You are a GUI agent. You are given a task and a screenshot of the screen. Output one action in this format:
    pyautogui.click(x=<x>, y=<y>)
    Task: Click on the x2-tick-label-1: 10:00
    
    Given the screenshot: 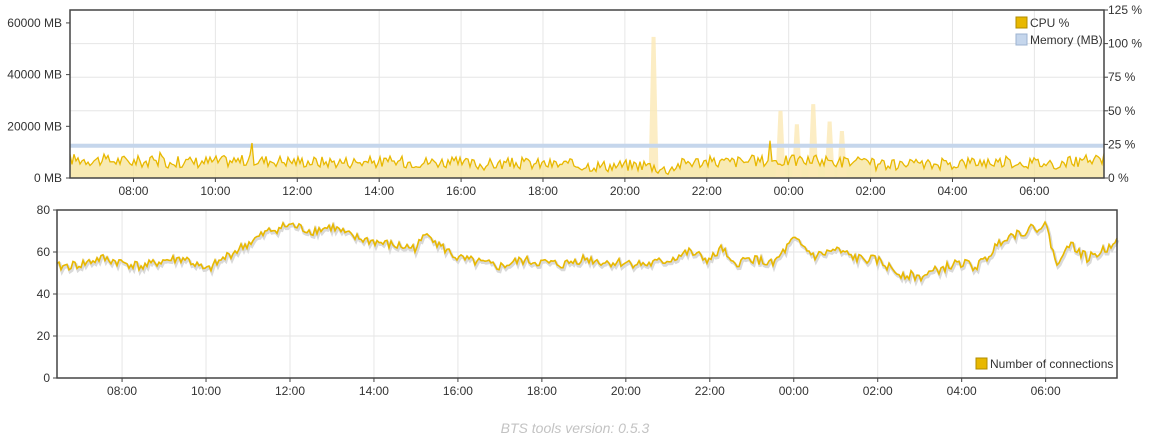 What is the action you would take?
    pyautogui.click(x=206, y=391)
    